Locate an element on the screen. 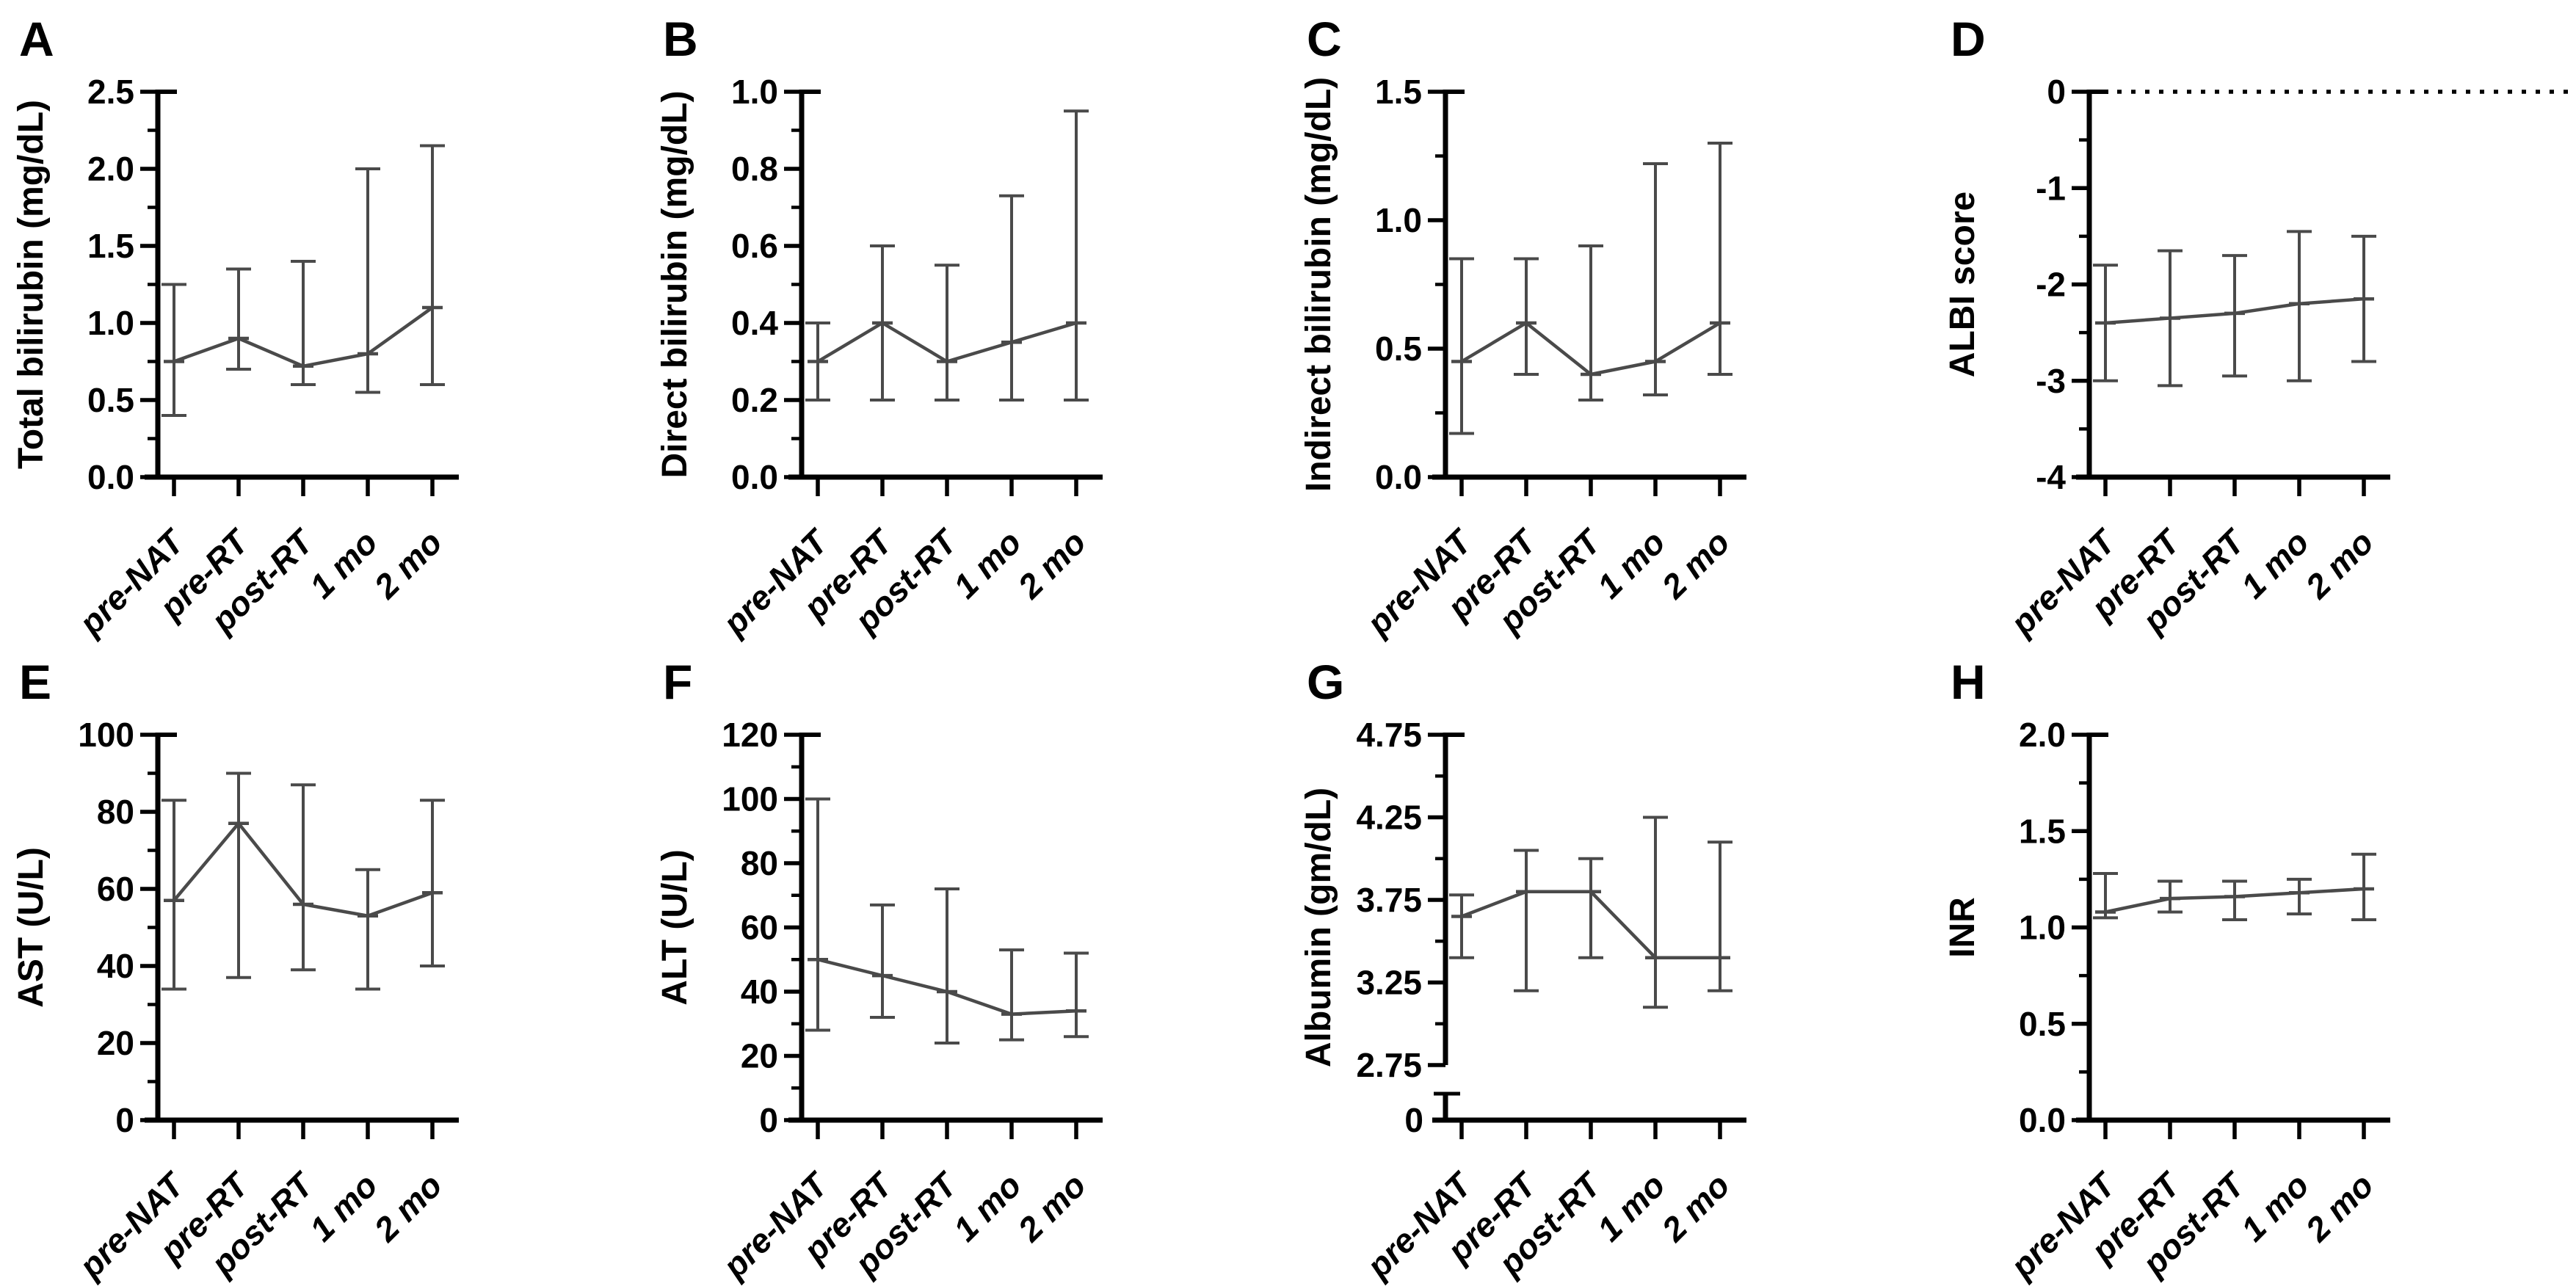 This screenshot has width=2576, height=1286. y-tick-label: 0.6 is located at coordinates (755, 246).